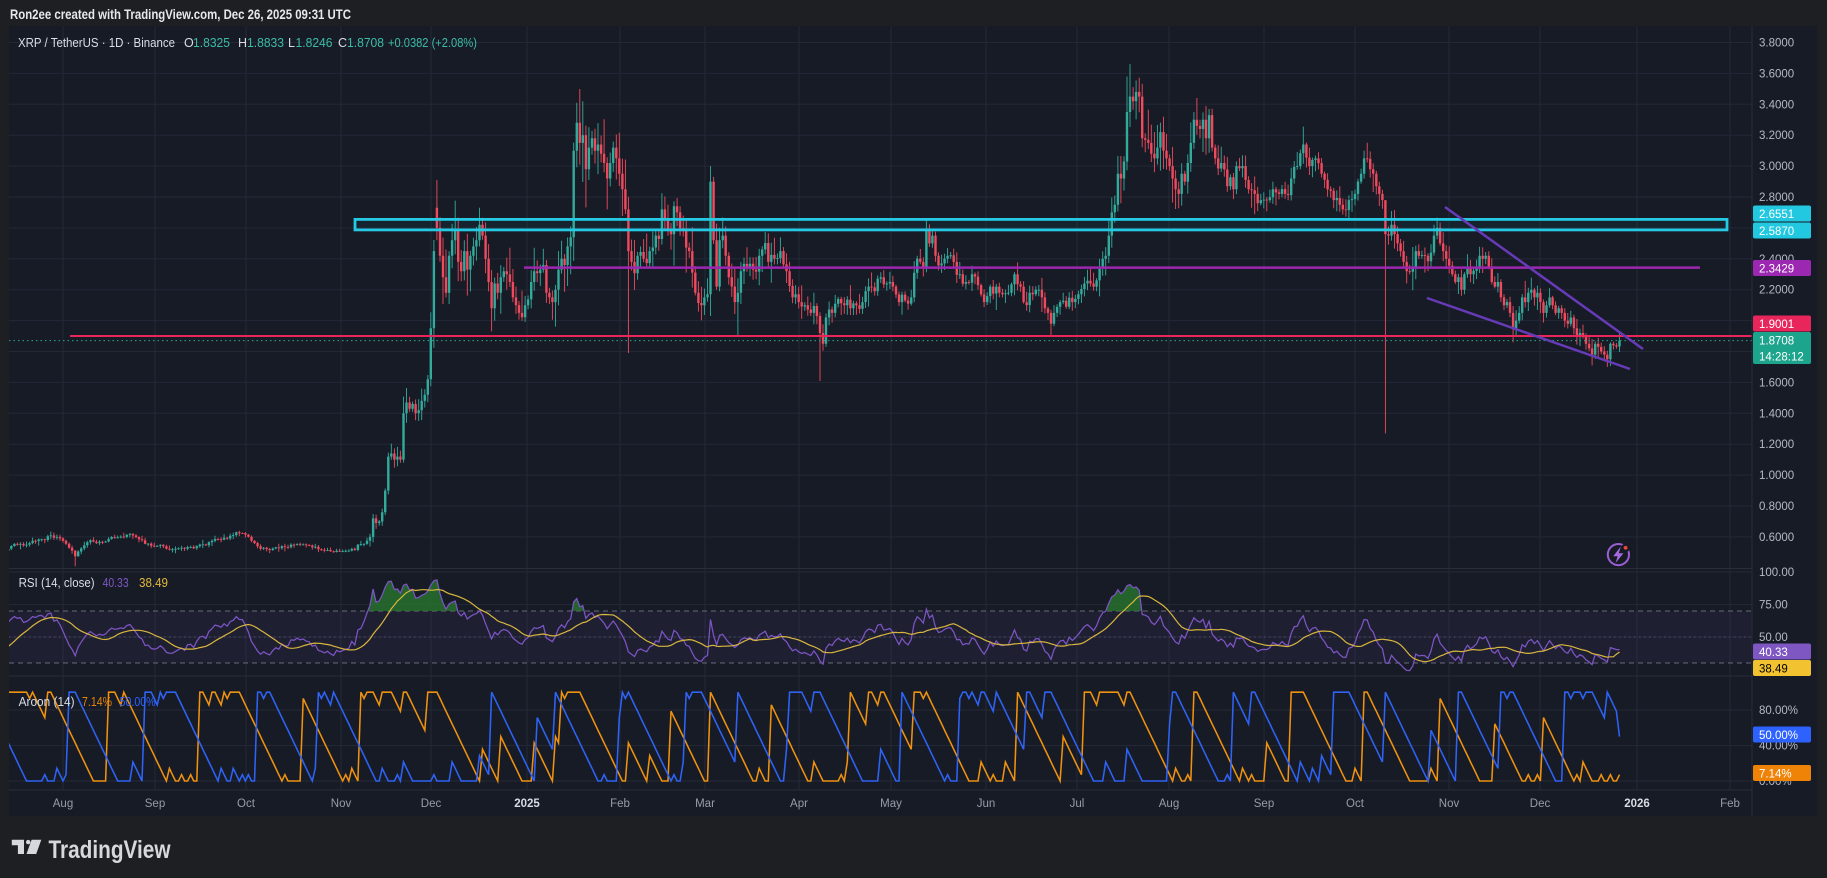 The image size is (1827, 878). Describe the element at coordinates (1781, 358) in the screenshot. I see `svg-text: 14:28:12` at that location.